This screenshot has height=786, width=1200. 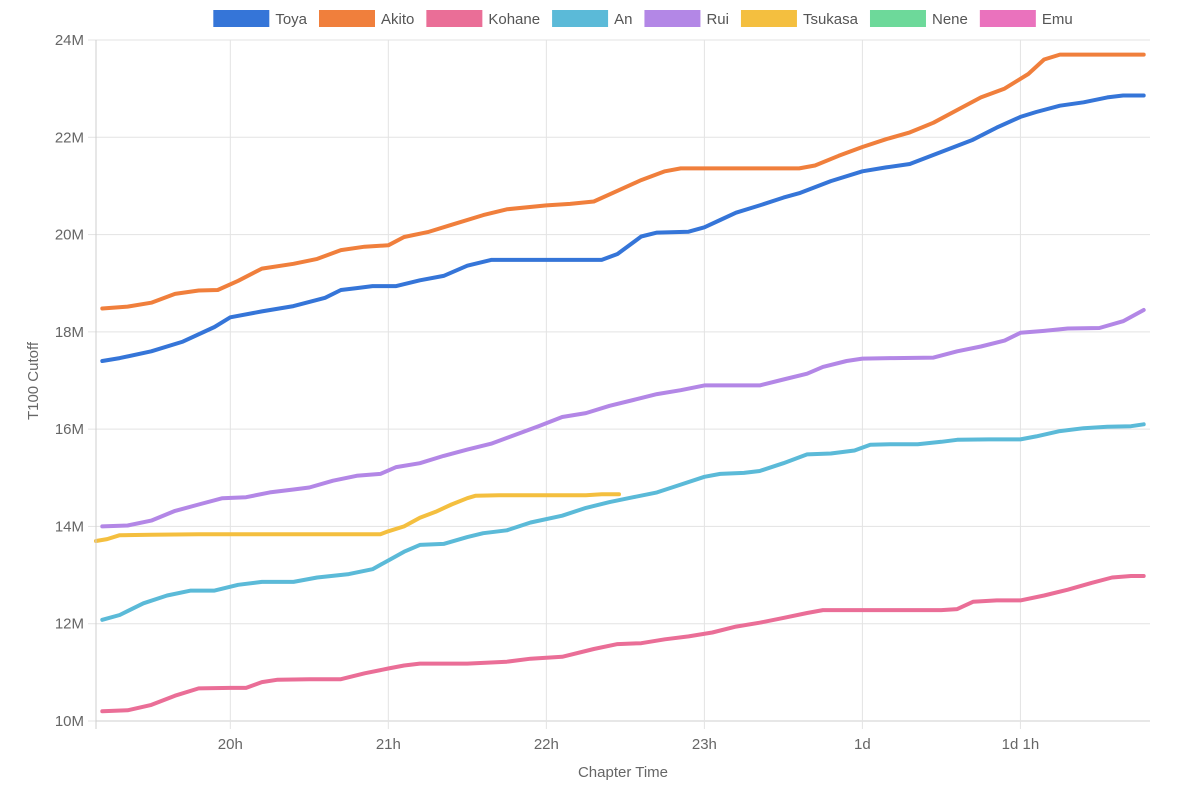 What do you see at coordinates (862, 744) in the screenshot?
I see `x-tick-label: 1d` at bounding box center [862, 744].